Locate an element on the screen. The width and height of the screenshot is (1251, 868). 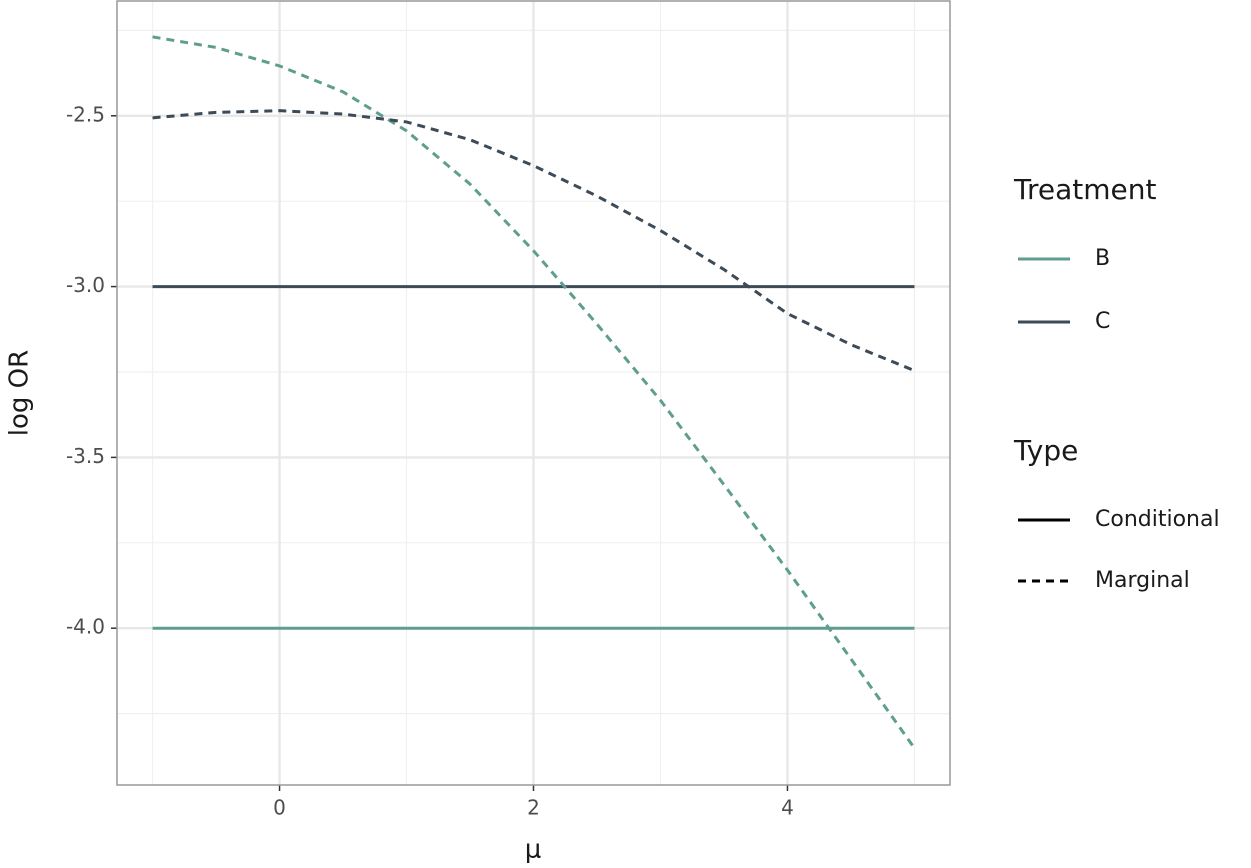
legend-label: B is located at coordinates (1102, 258).